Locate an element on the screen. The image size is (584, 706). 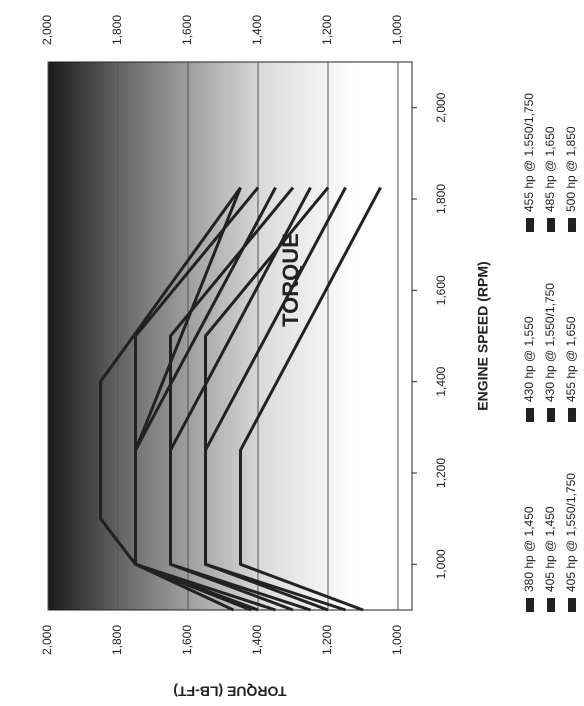
legend-label: 455 hp @ 1,550/1,750 is located at coordinates (529, 152).